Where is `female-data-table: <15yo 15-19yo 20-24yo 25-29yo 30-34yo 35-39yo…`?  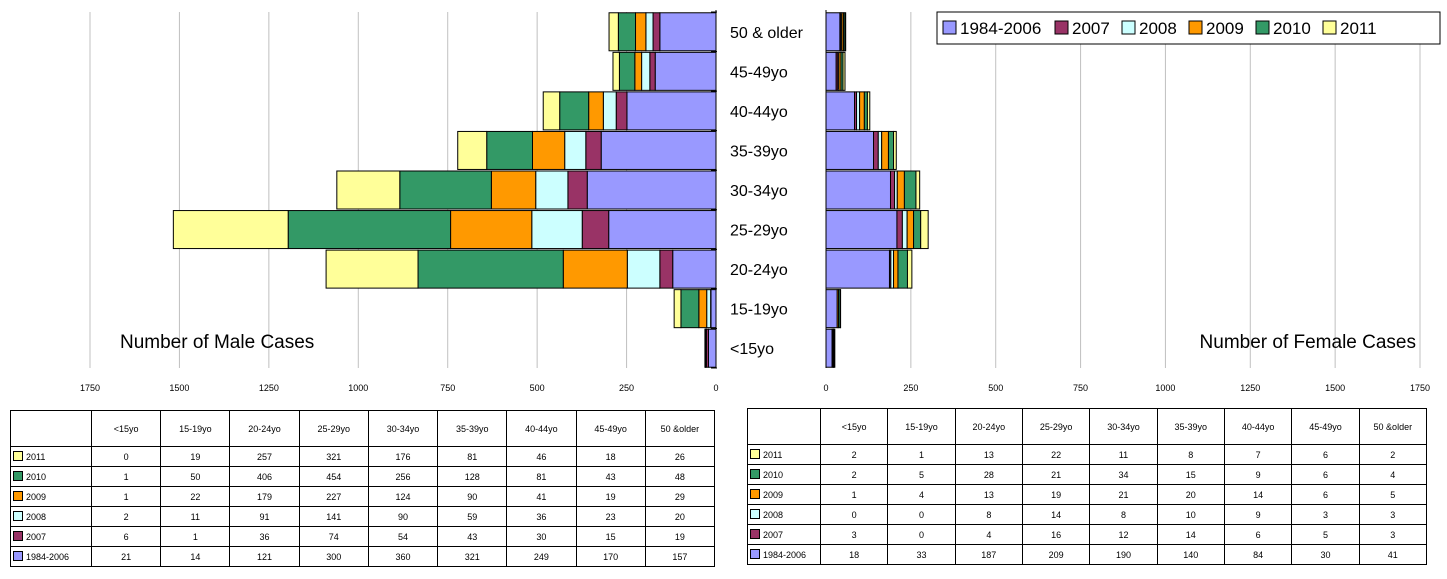
female-data-table: <15yo 15-19yo 20-24yo 25-29yo 30-34yo 35-39yo… is located at coordinates (1087, 486).